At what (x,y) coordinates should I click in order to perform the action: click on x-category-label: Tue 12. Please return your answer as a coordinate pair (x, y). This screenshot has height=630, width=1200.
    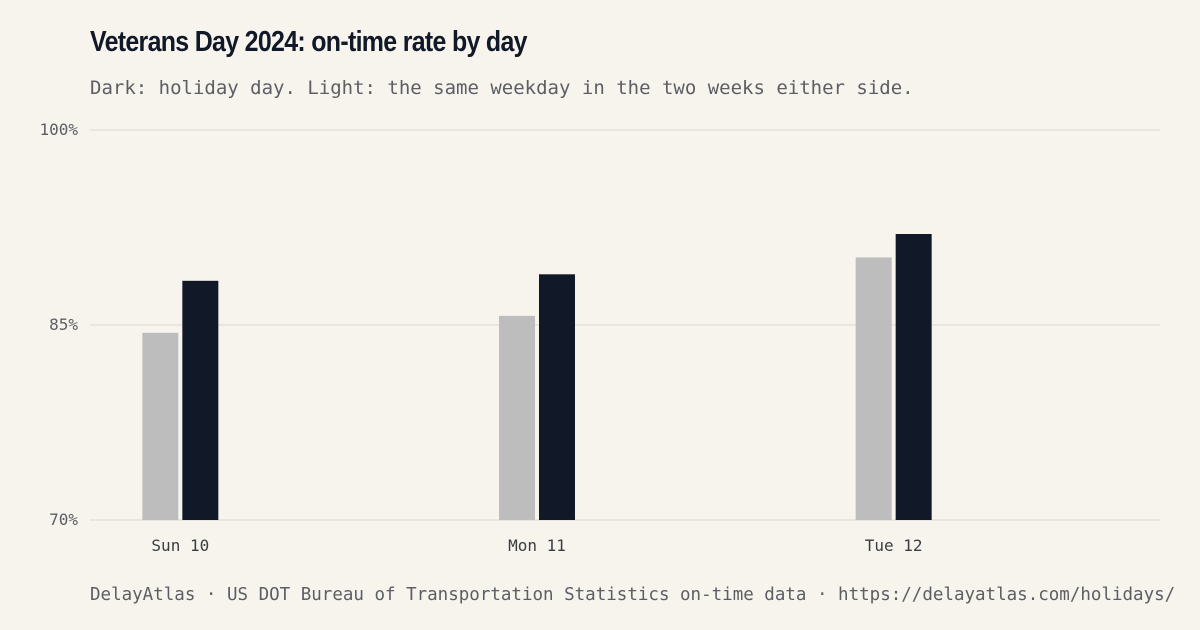
    Looking at the image, I should click on (894, 545).